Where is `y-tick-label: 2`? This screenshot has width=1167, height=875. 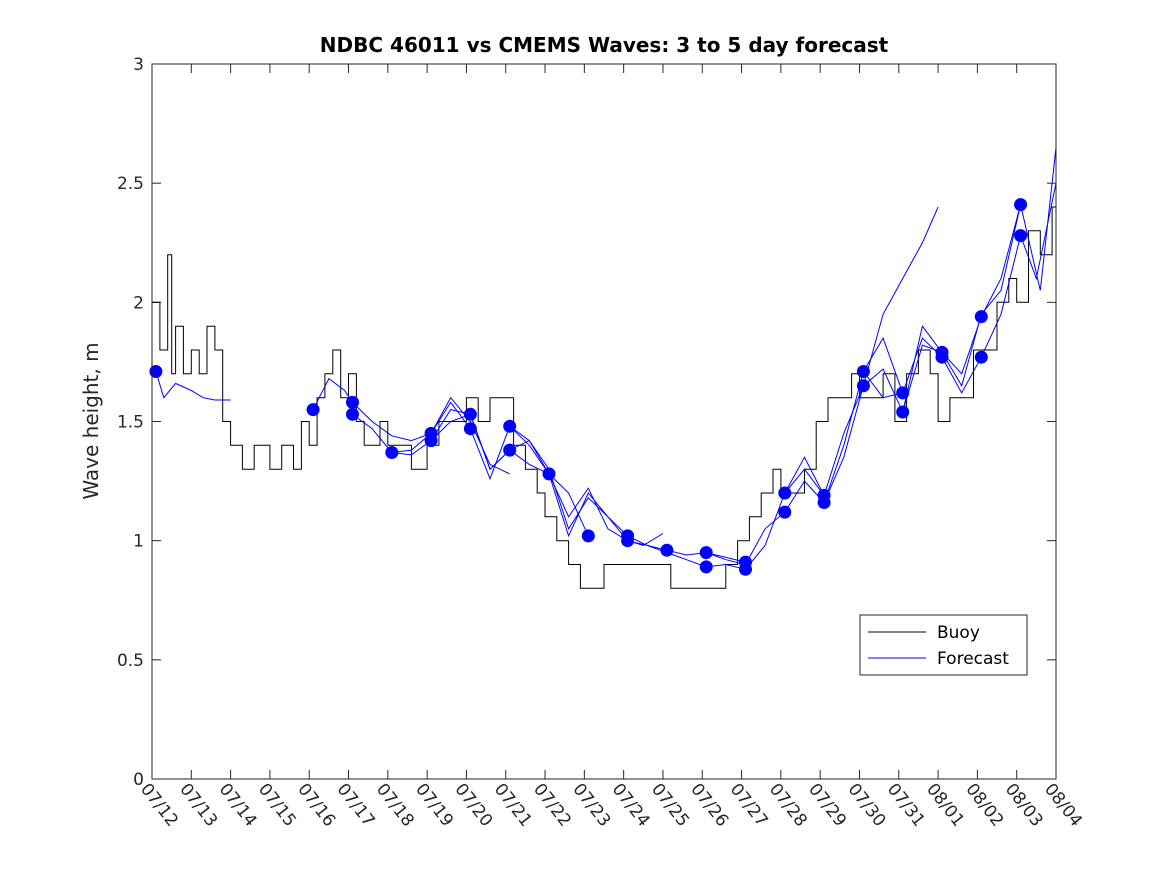 y-tick-label: 2 is located at coordinates (138, 303).